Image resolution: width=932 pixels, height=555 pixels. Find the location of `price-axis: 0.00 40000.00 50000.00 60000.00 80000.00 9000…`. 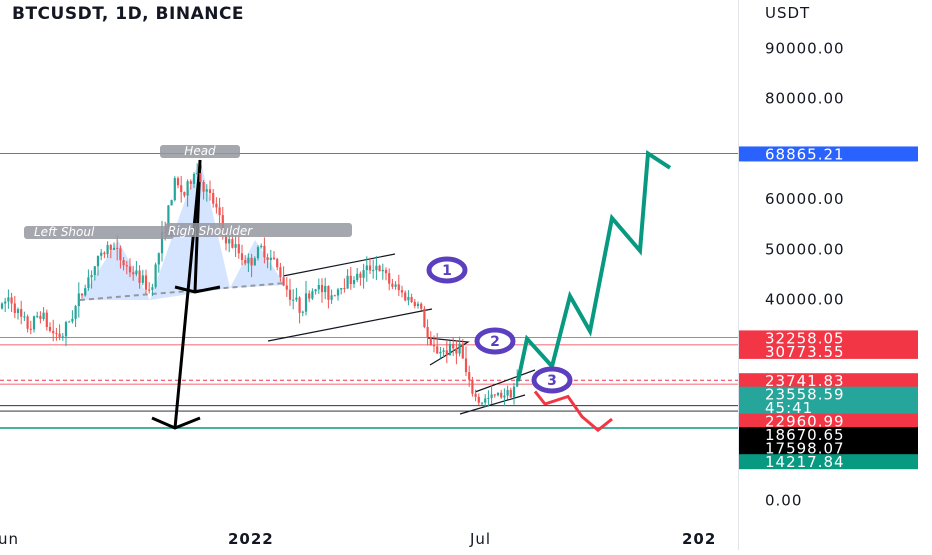

price-axis: 0.00 40000.00 50000.00 60000.00 80000.00 9000… is located at coordinates (805, 274).